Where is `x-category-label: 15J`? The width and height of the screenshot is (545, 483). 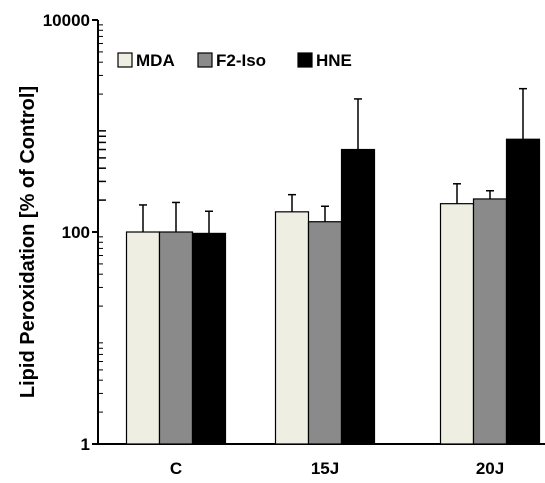
x-category-label: 15J is located at coordinates (325, 468).